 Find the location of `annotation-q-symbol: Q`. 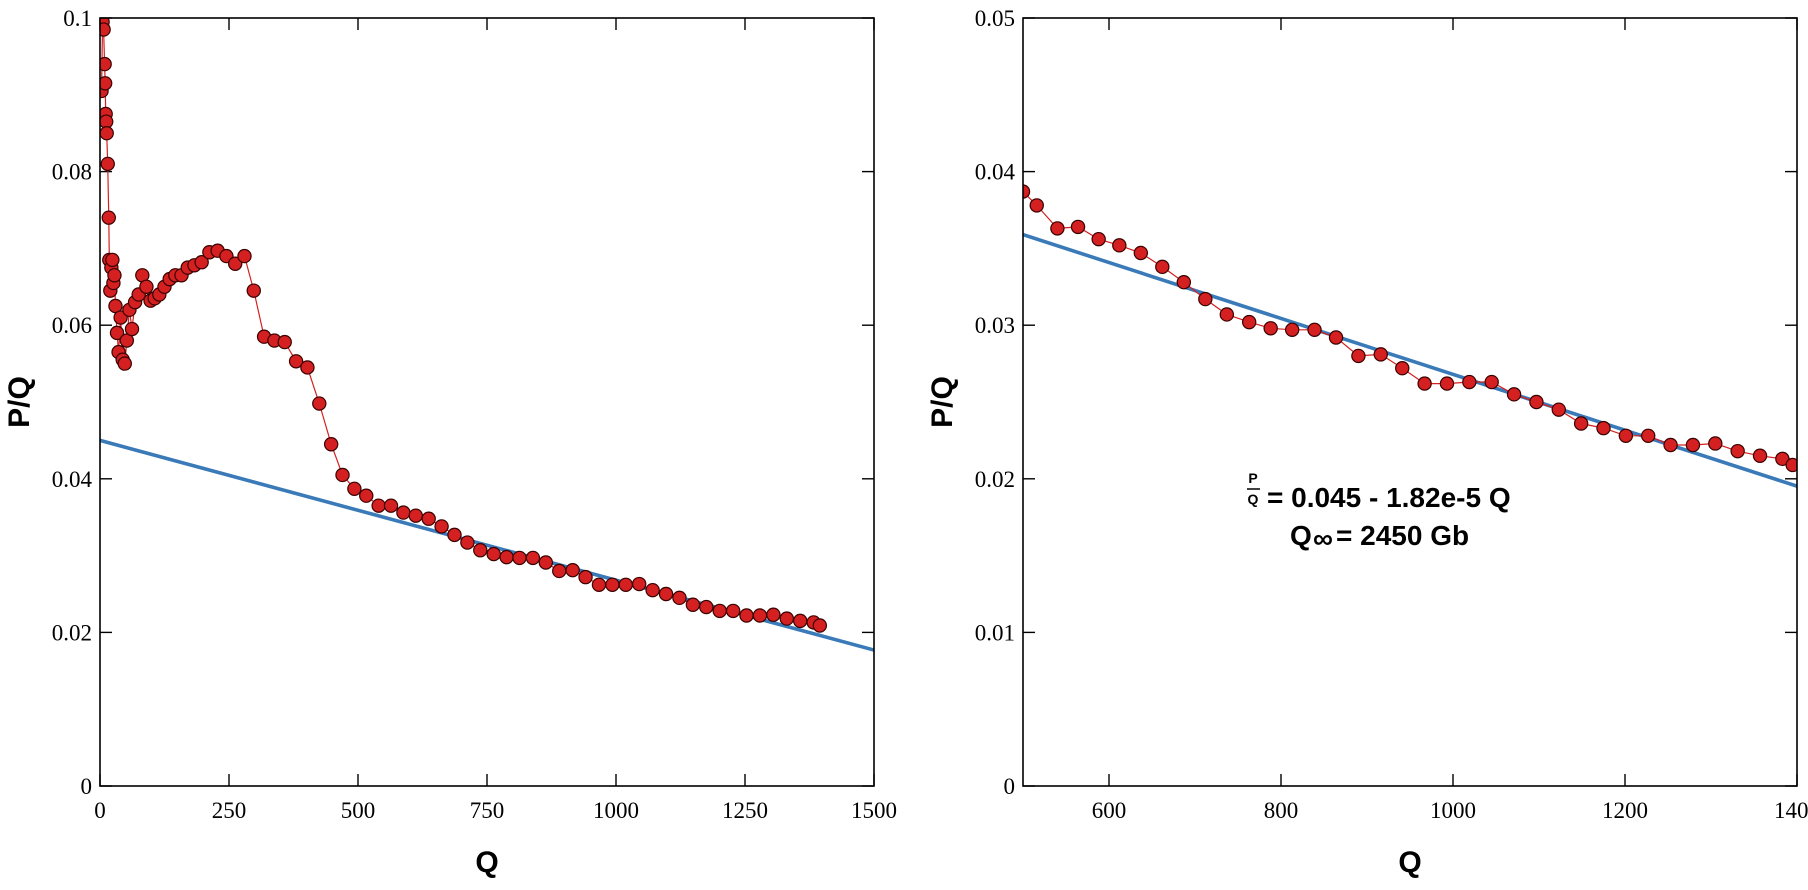

annotation-q-symbol: Q is located at coordinates (1301, 535).